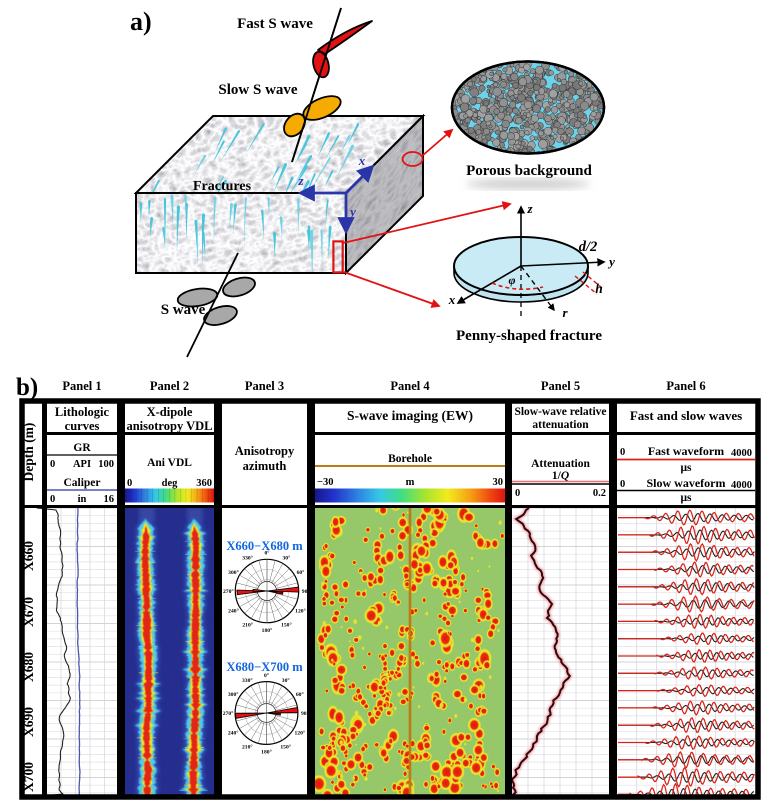  Describe the element at coordinates (81, 483) in the screenshot. I see `svg-text: Caliper` at that location.